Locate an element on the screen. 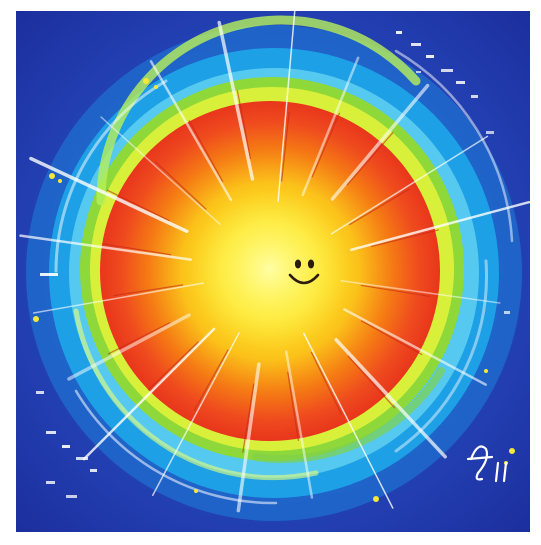 This screenshot has height=545, width=541. smiley-right-eye is located at coordinates (311, 264).